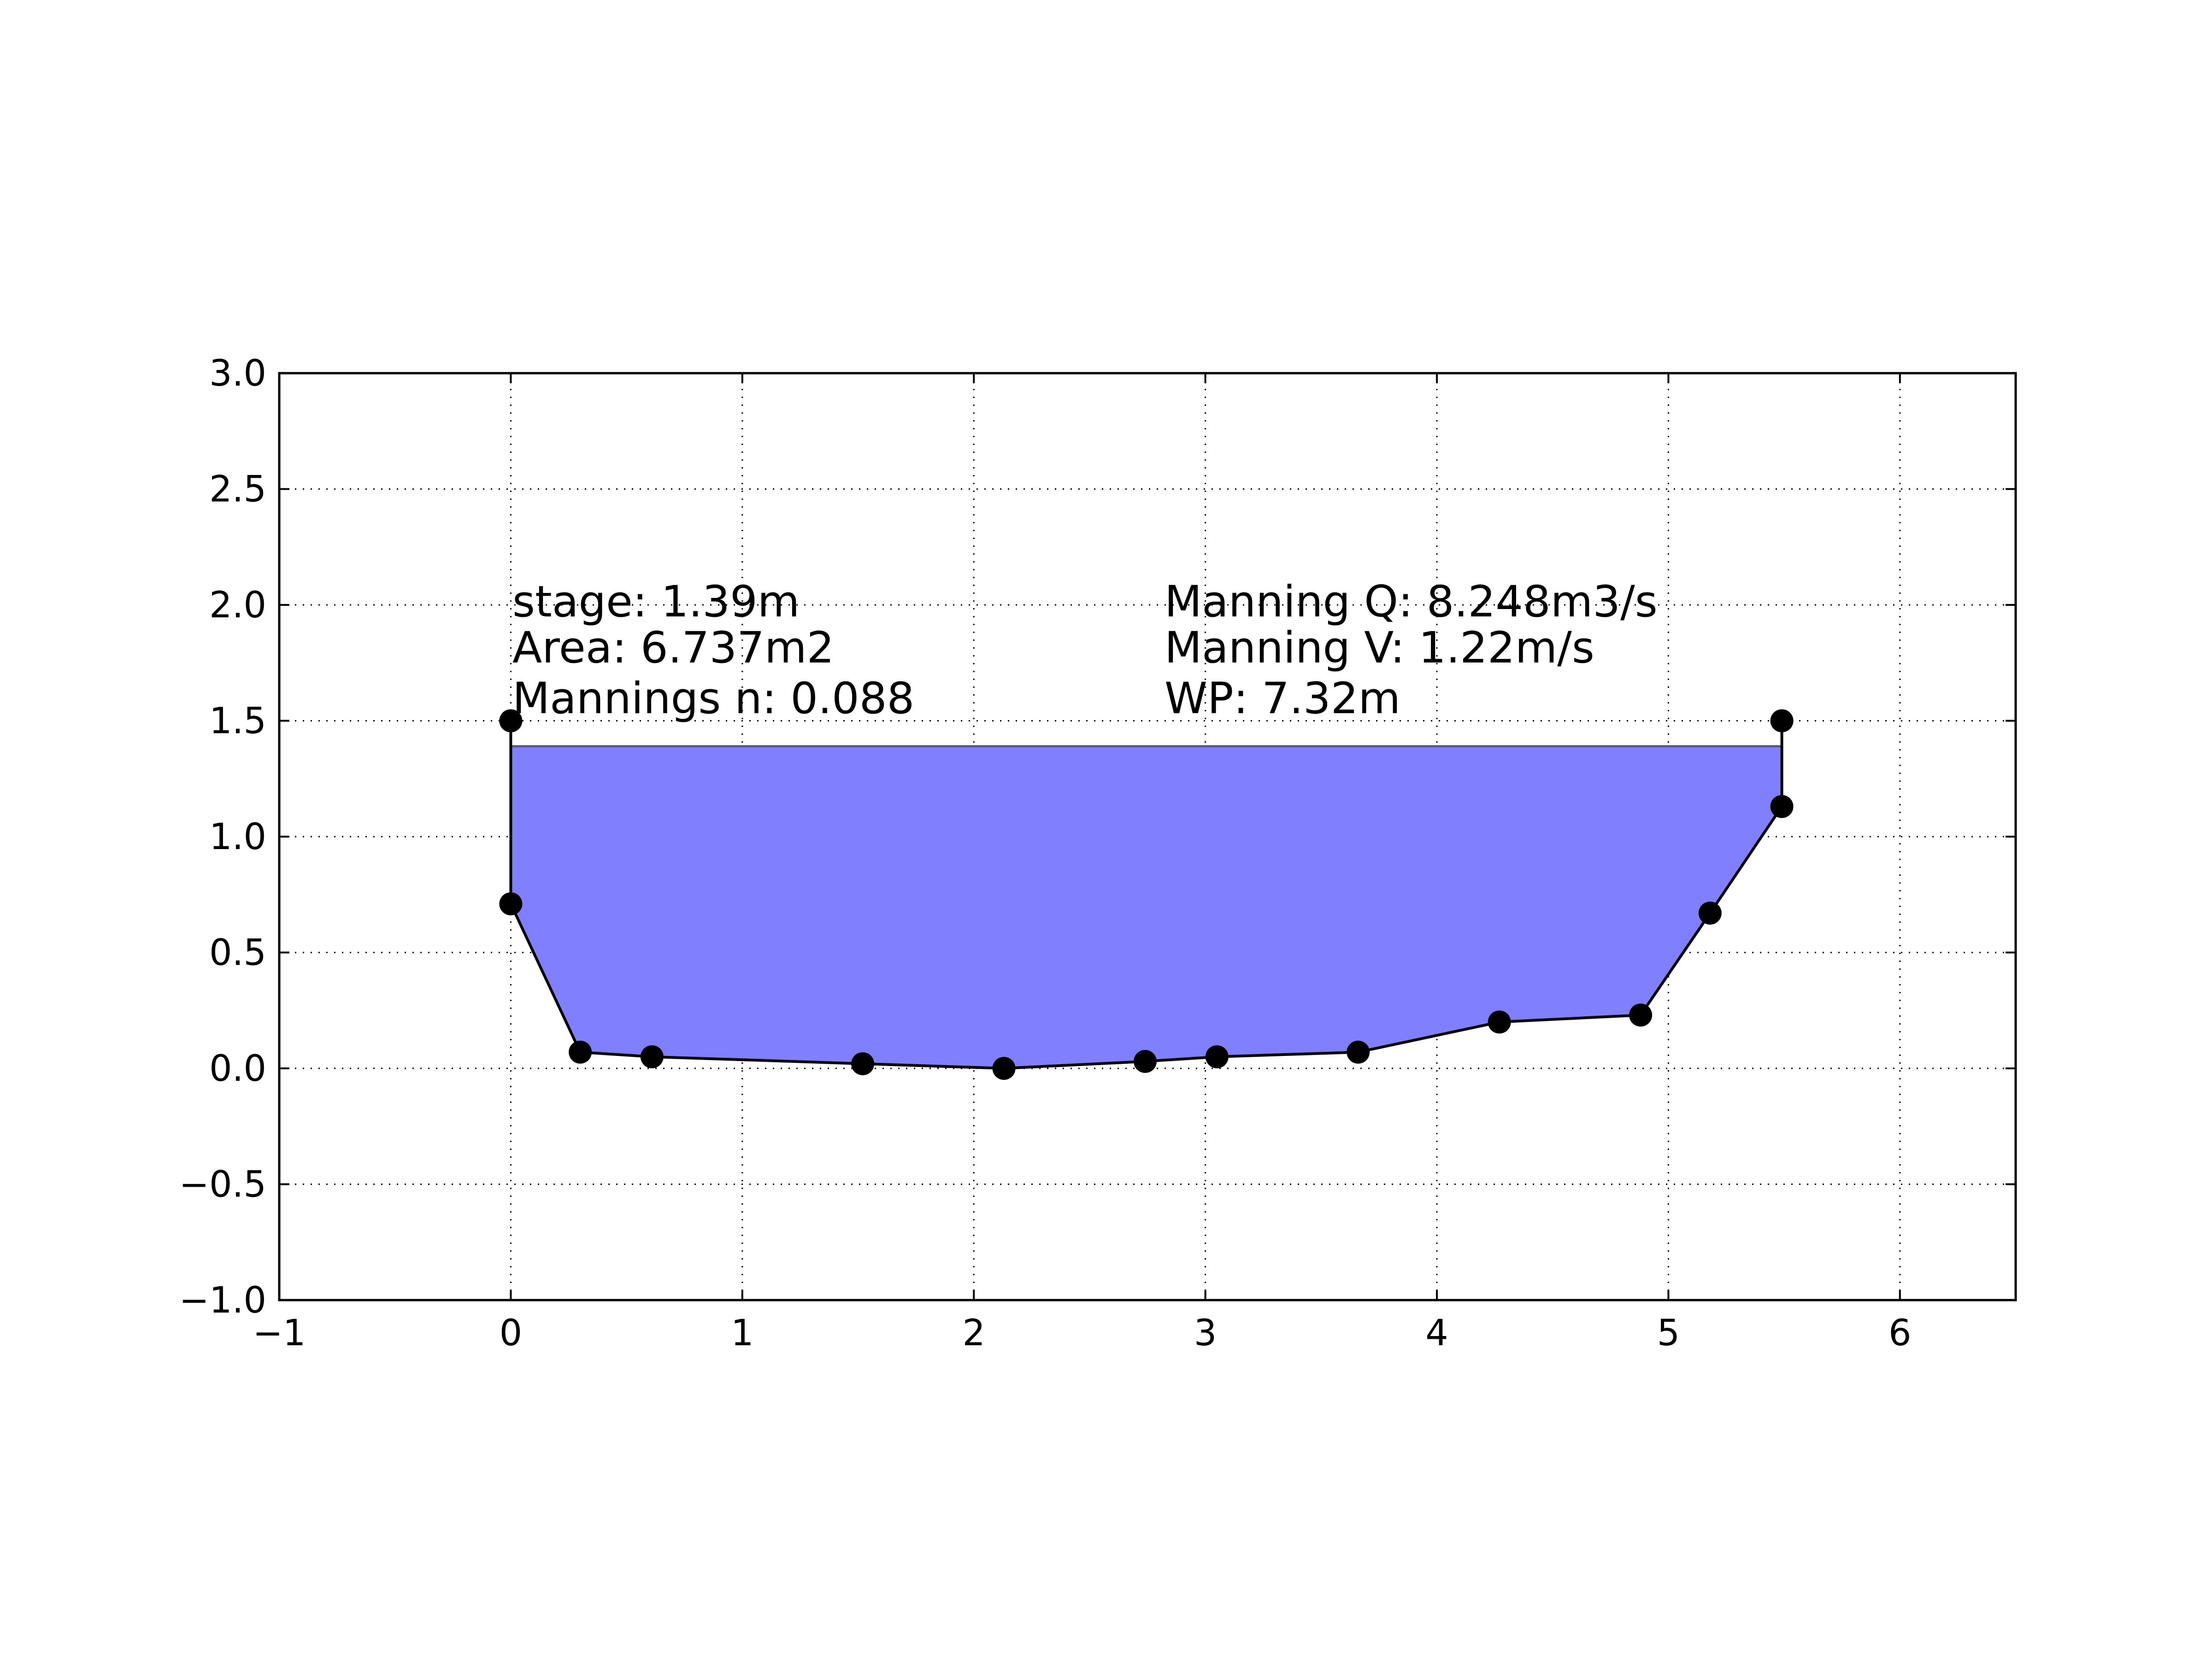 This screenshot has width=2212, height=1653. Describe the element at coordinates (237, 605) in the screenshot. I see `y-tick-label: 2.0` at that location.